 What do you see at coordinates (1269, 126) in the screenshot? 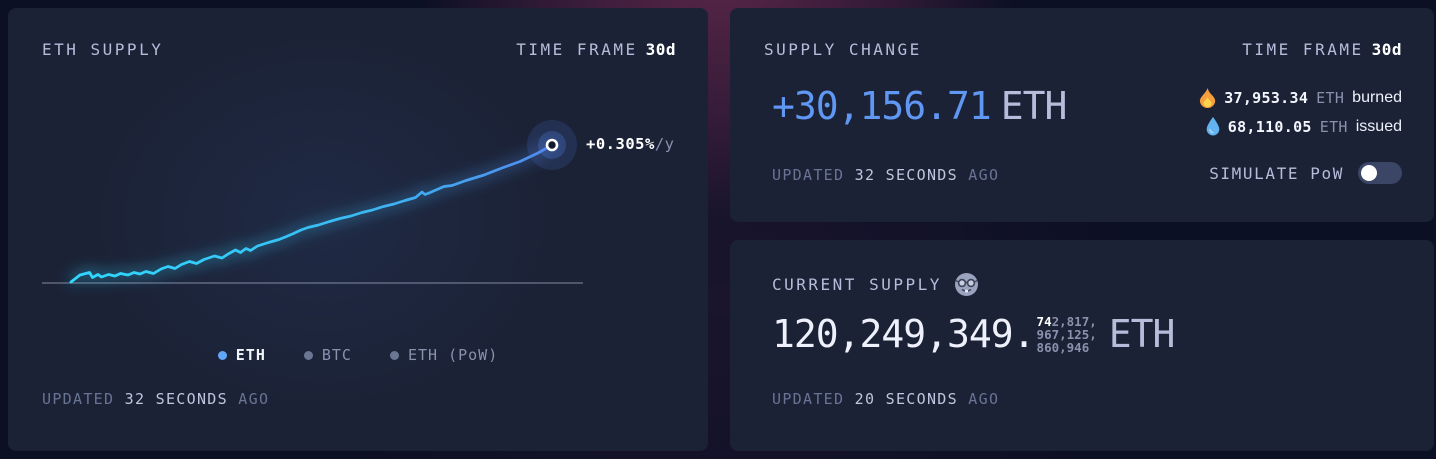
I see `issued-amount: 68,110.05` at bounding box center [1269, 126].